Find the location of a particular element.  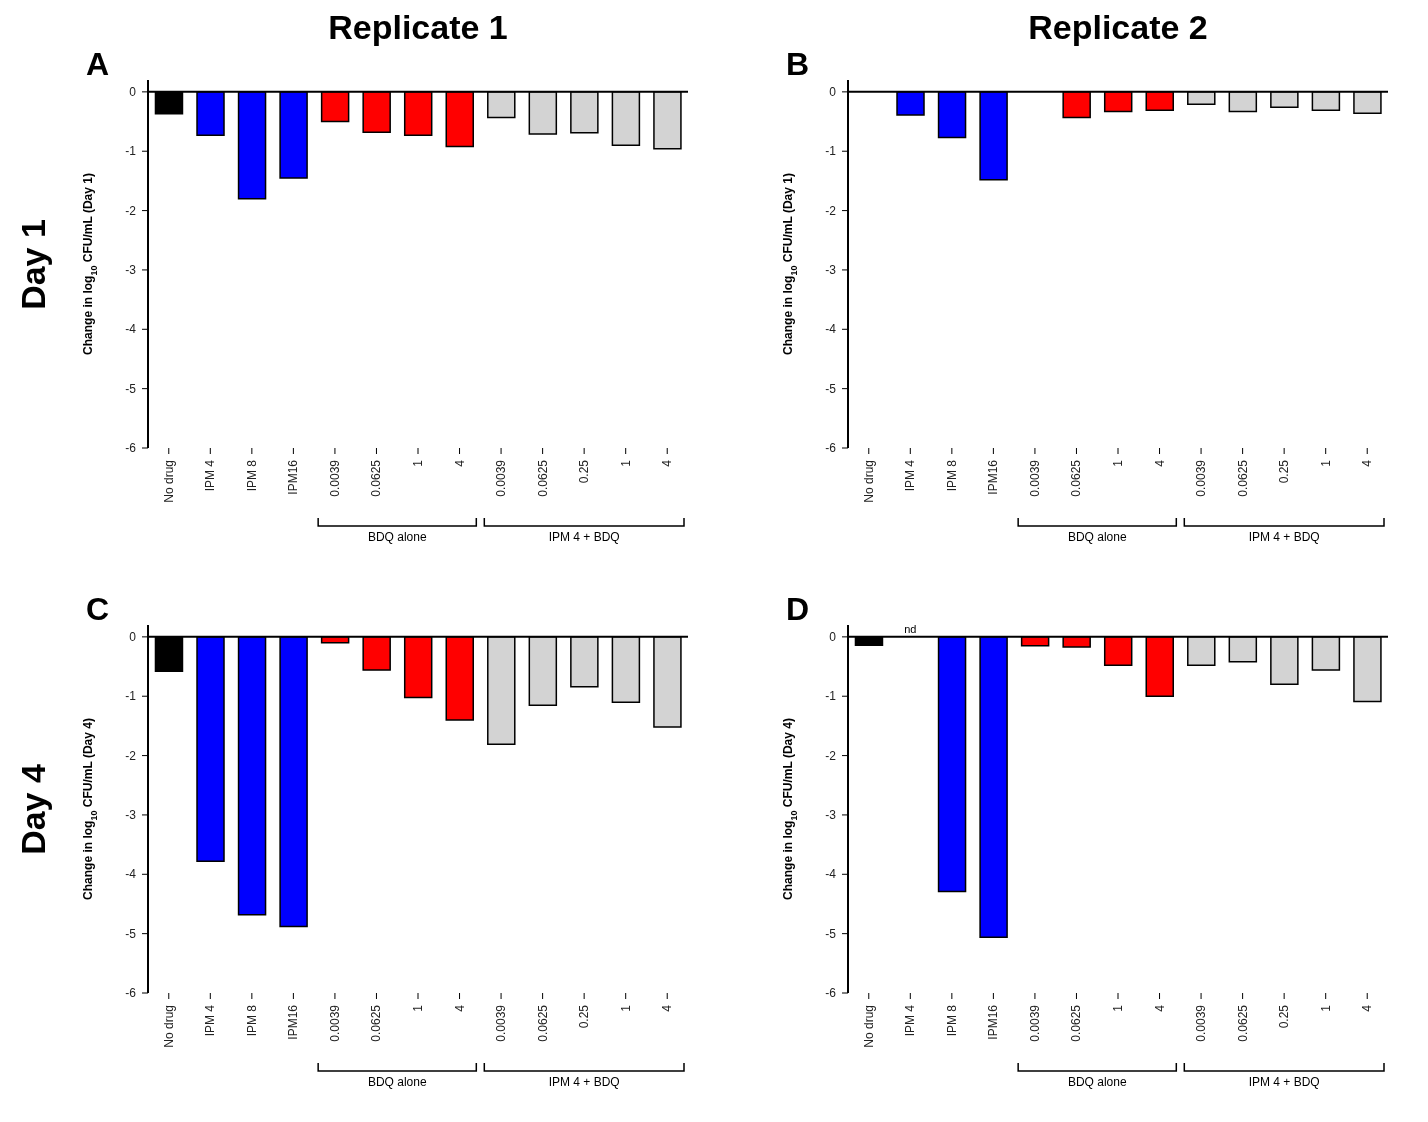

chart-subtitle: Replicate 2 is located at coordinates (1118, 27).